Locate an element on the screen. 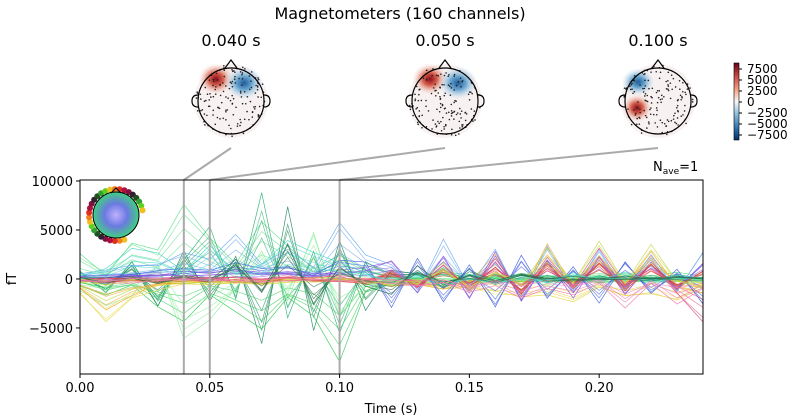 The width and height of the screenshot is (800, 420). y-tick-label: 5000 is located at coordinates (56, 231).